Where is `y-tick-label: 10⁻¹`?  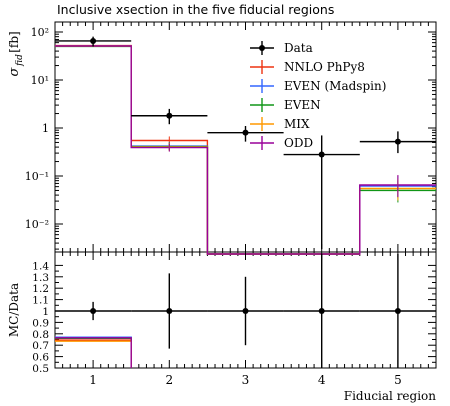
y-tick-label: 10⁻¹ is located at coordinates (37, 176).